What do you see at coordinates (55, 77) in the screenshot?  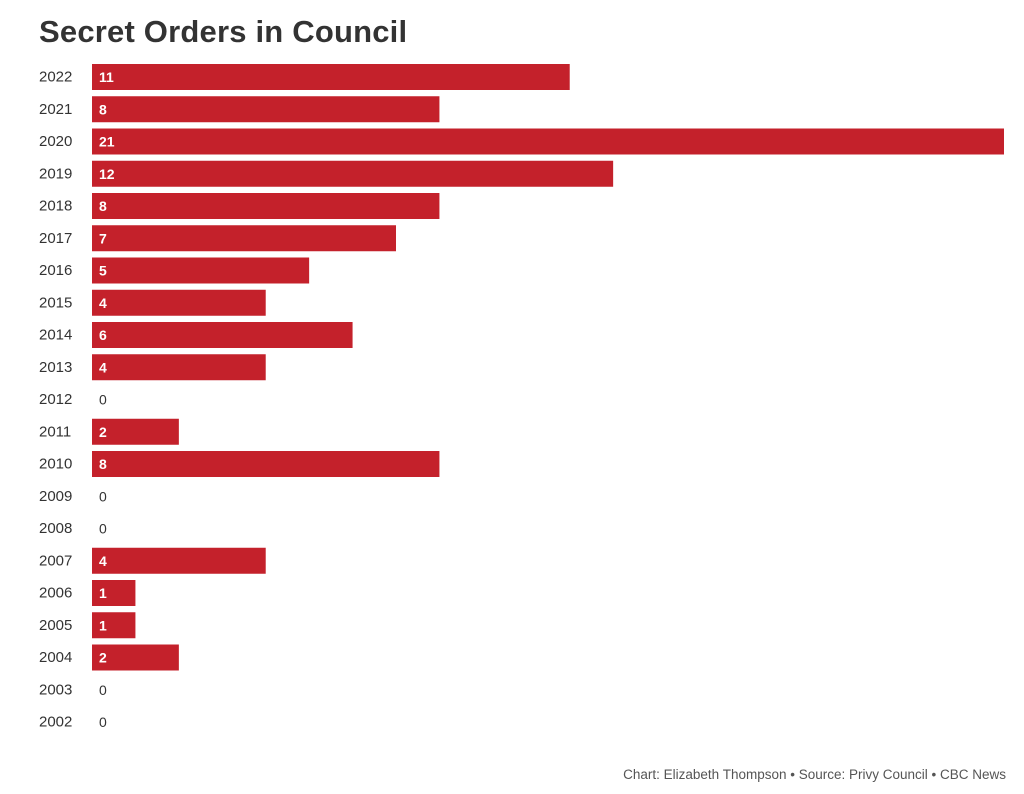 I see `category-label: 2022` at bounding box center [55, 77].